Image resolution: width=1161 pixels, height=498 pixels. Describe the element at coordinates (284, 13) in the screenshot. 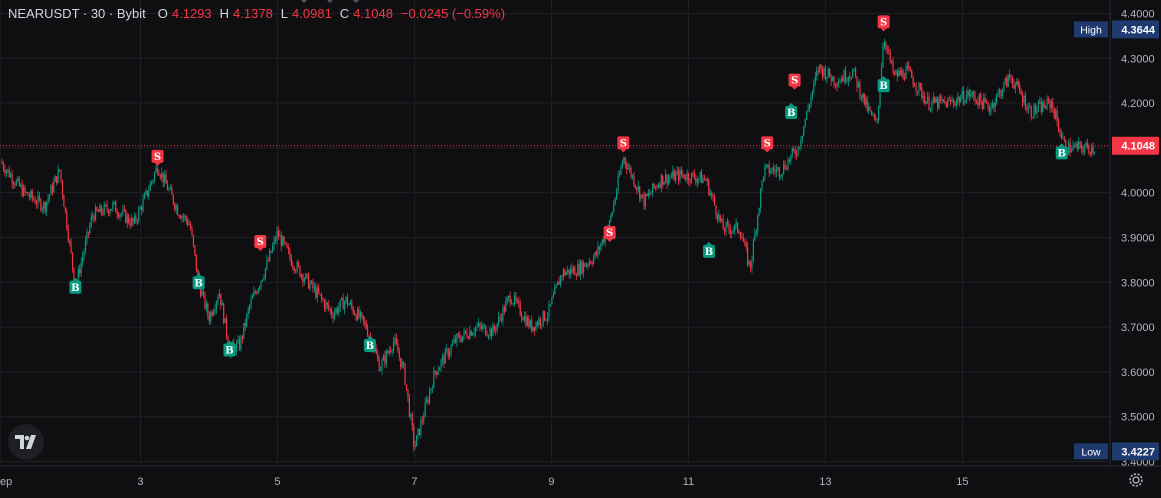

I see `low-key: L` at that location.